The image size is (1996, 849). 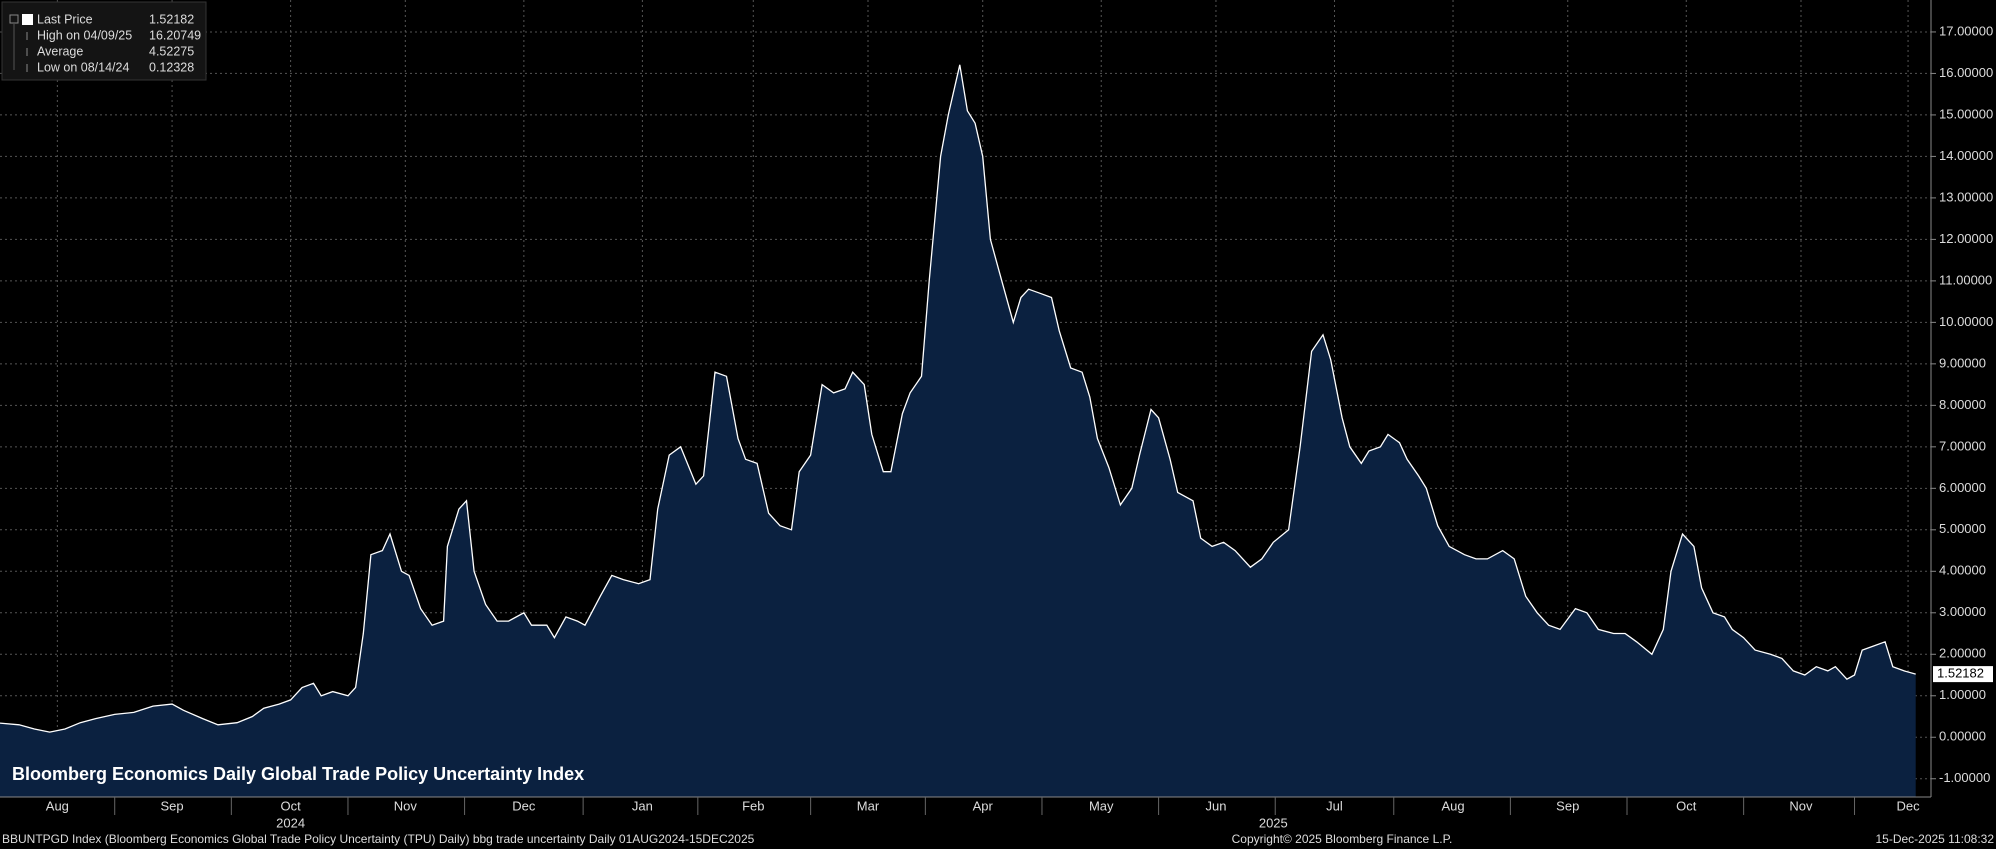 What do you see at coordinates (1962, 528) in the screenshot?
I see `y-tick-label: 5.00000` at bounding box center [1962, 528].